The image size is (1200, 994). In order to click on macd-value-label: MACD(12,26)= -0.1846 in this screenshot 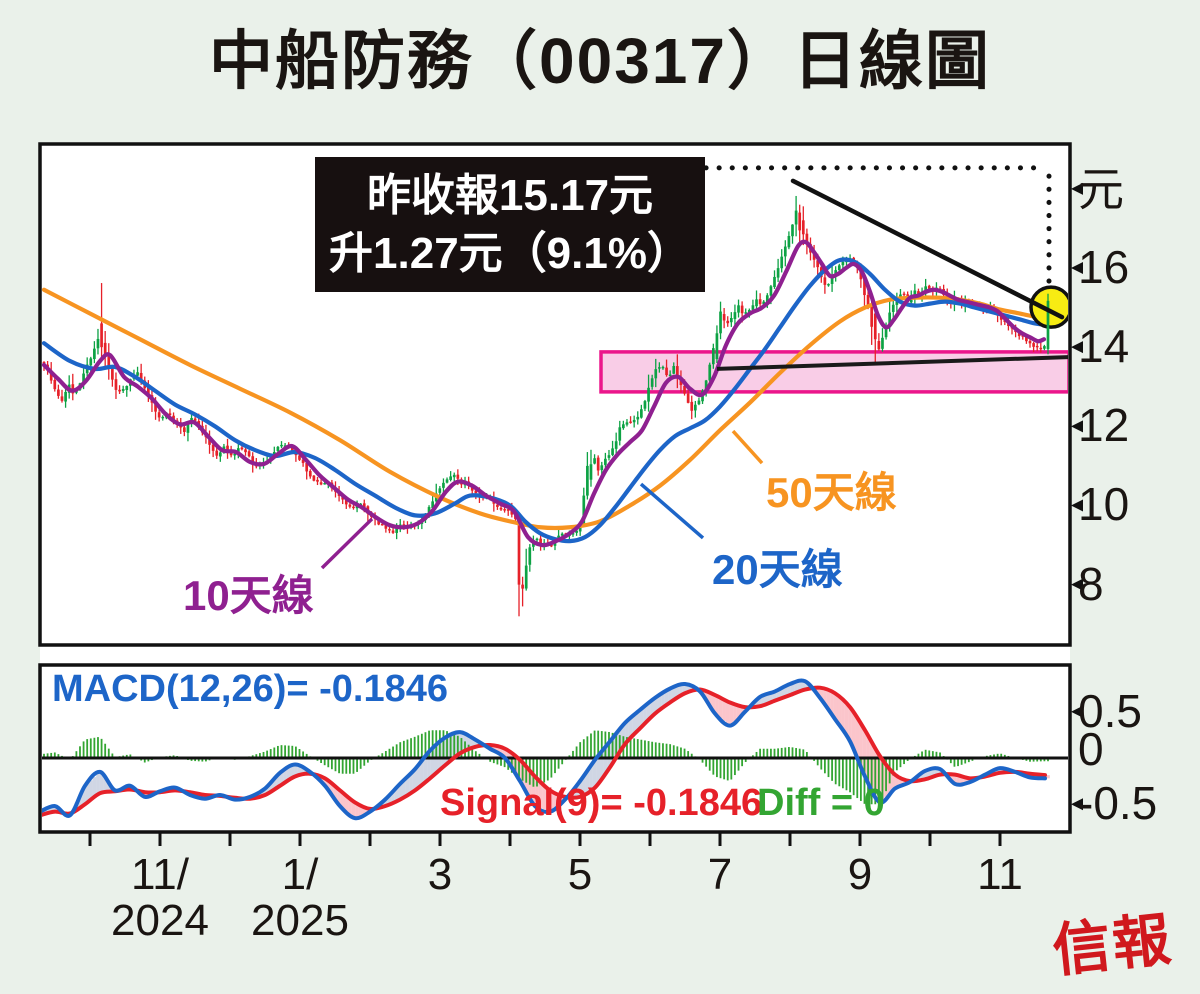, I will do `click(250, 689)`.